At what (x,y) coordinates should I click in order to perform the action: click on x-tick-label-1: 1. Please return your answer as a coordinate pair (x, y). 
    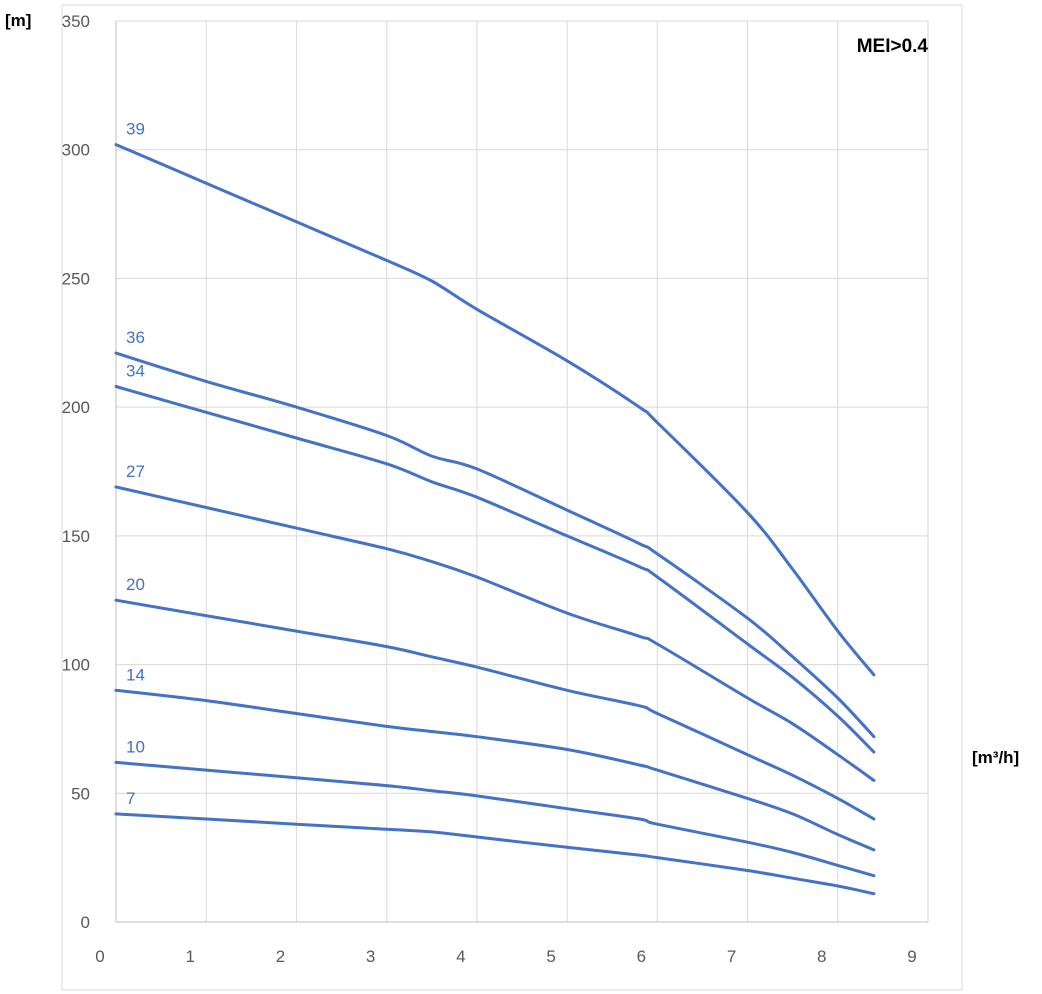
    Looking at the image, I should click on (189, 956).